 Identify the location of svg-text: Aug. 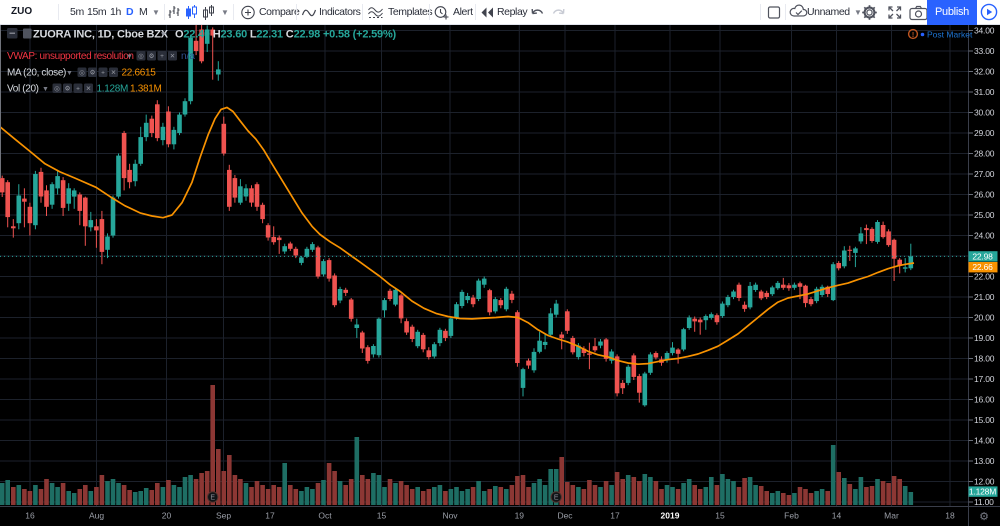
(96, 516).